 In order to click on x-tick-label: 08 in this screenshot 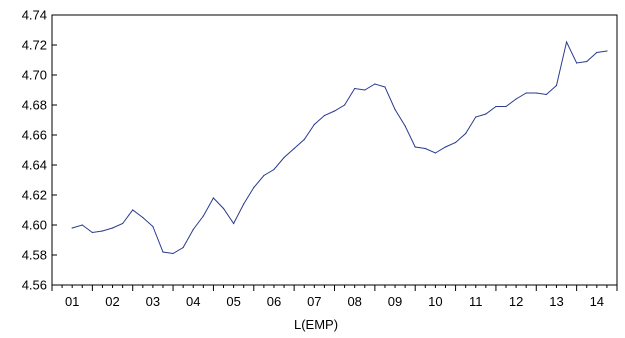, I will do `click(354, 301)`.